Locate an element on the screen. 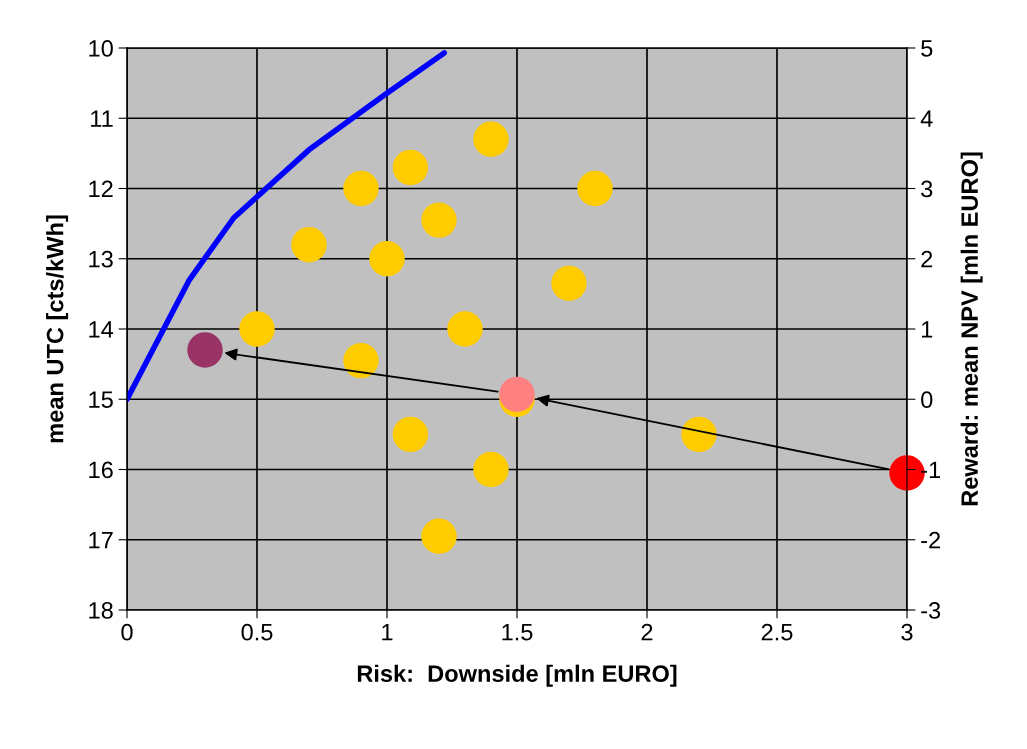 The height and width of the screenshot is (749, 1027). y2-tick-label: 5 is located at coordinates (927, 48).